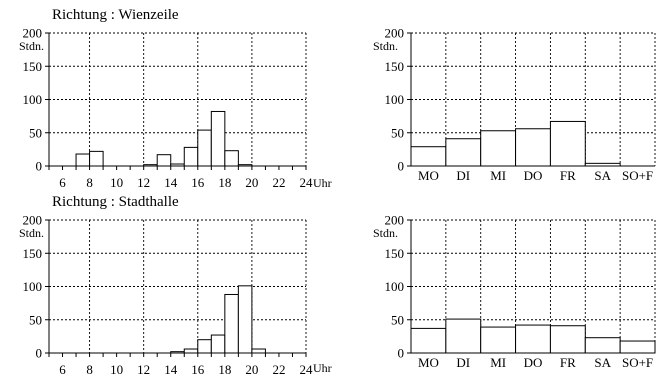 This screenshot has width=669, height=374. Describe the element at coordinates (115, 202) in the screenshot. I see `chart-title: Richtung : Stadthalle` at that location.